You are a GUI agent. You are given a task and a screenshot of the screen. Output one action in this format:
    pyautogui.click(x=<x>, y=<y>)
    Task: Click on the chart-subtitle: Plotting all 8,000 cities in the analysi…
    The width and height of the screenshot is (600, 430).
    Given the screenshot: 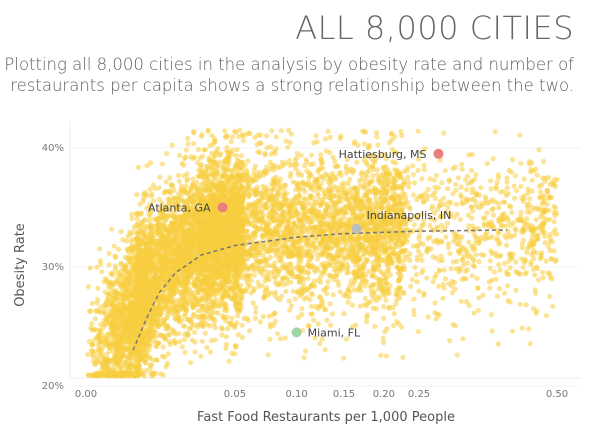 What is the action you would take?
    pyautogui.click(x=289, y=75)
    